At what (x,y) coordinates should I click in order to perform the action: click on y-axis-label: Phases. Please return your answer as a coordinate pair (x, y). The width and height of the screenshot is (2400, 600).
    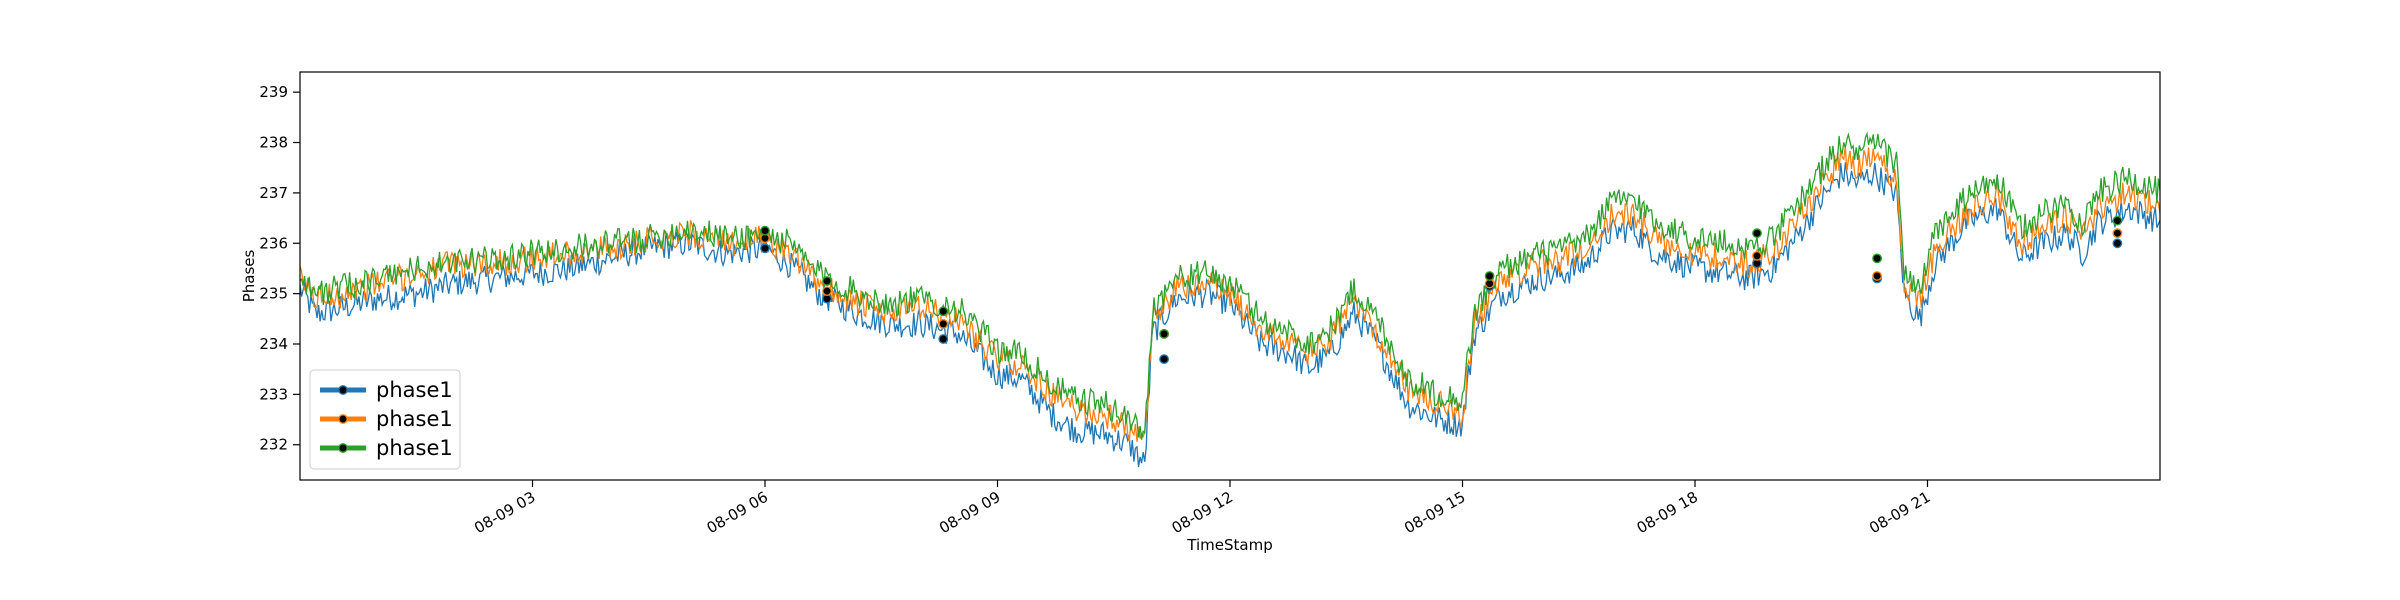
    Looking at the image, I should click on (249, 276).